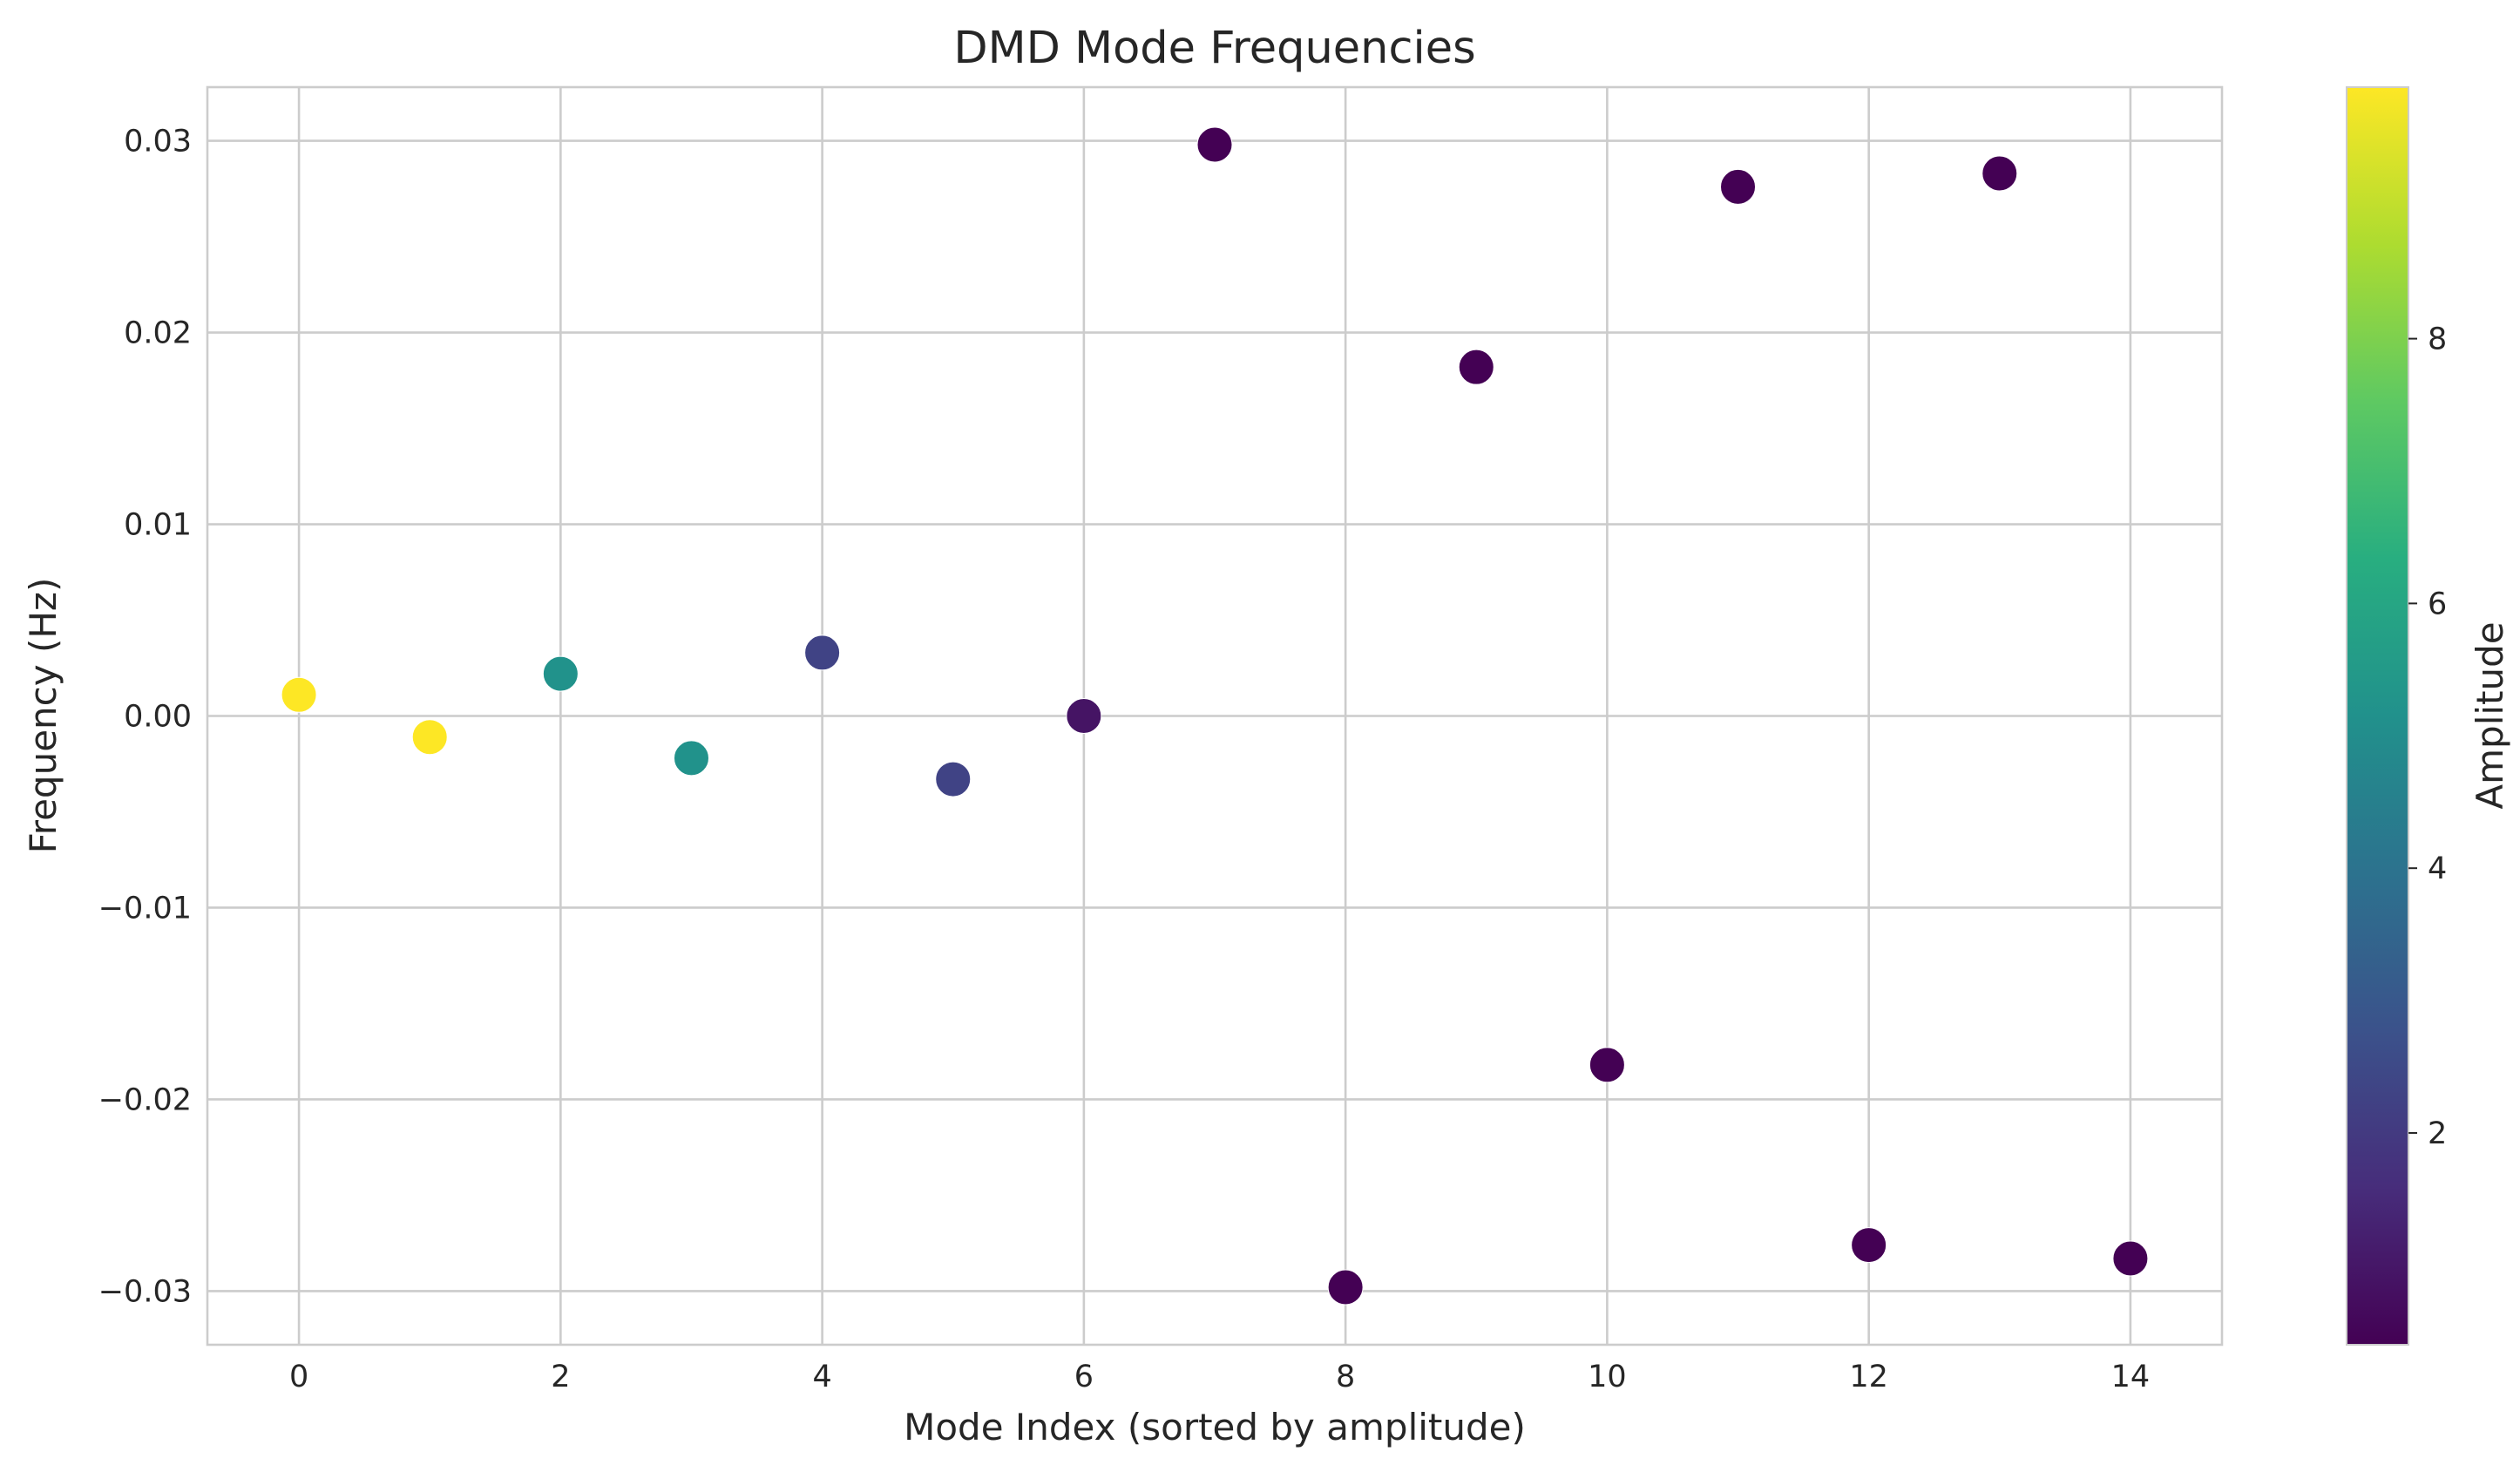 Image resolution: width=2520 pixels, height=1472 pixels. What do you see at coordinates (2131, 1377) in the screenshot?
I see `x-tick-label: 14` at bounding box center [2131, 1377].